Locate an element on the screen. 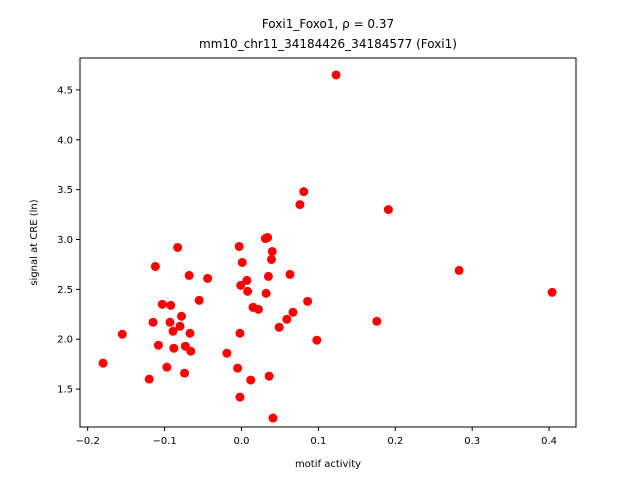 This screenshot has height=480, width=640. y-tick-label: 4.0 is located at coordinates (65, 140).